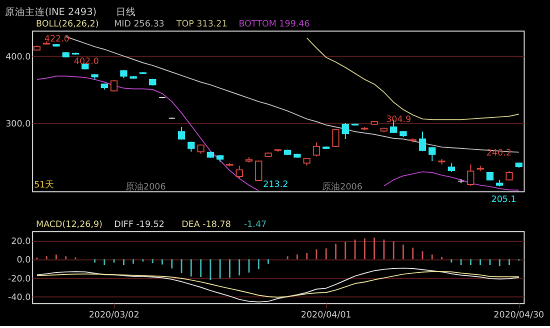 The width and height of the screenshot is (550, 328). Describe the element at coordinates (399, 119) in the screenshot. I see `annotation: 304.9` at that location.